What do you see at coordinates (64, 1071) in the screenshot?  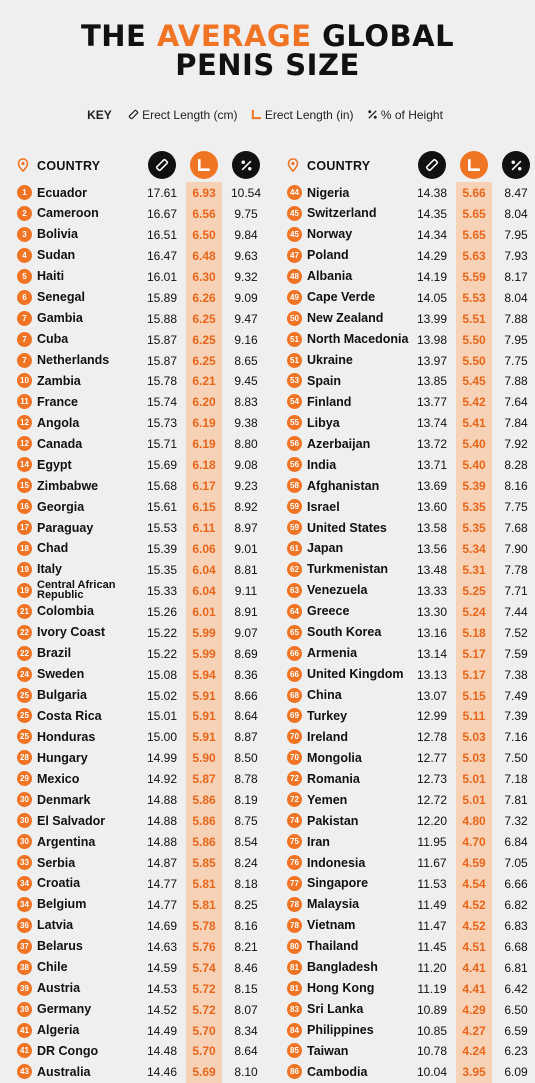 I see `country-name: Australia` at bounding box center [64, 1071].